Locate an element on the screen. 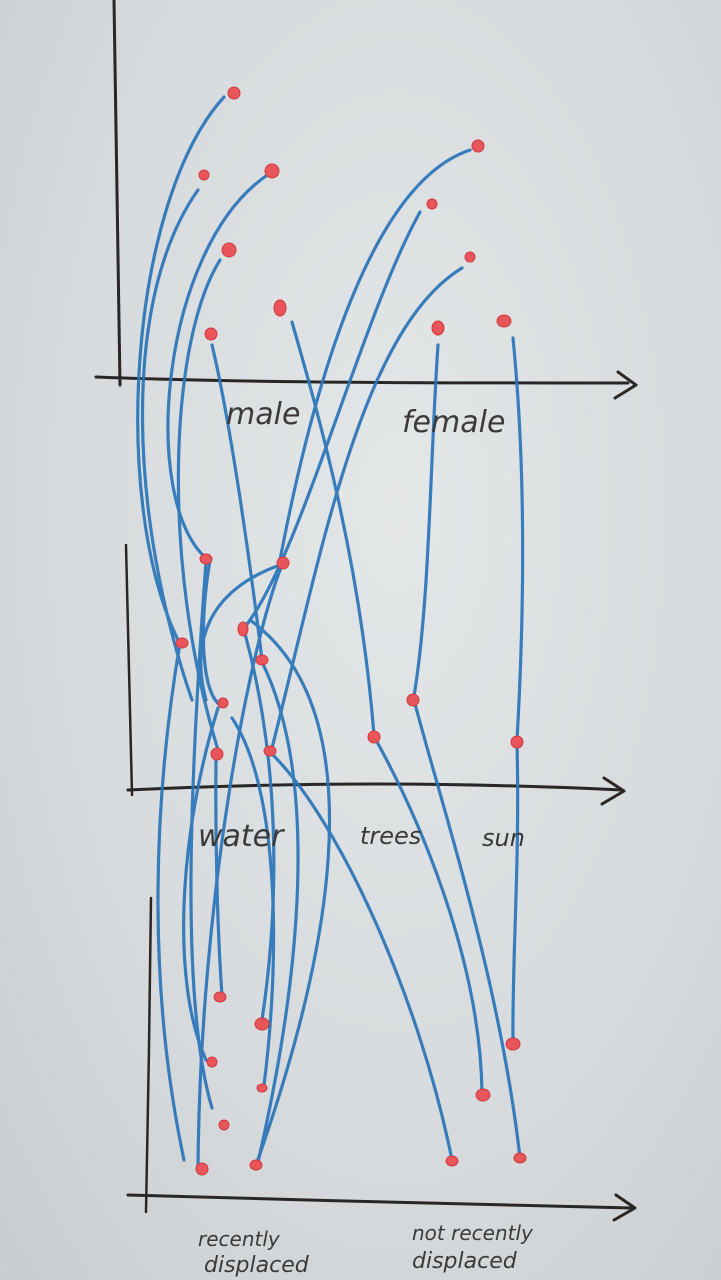 The image size is (721, 1280). bottom-horizontal-axis is located at coordinates (380, 1201).